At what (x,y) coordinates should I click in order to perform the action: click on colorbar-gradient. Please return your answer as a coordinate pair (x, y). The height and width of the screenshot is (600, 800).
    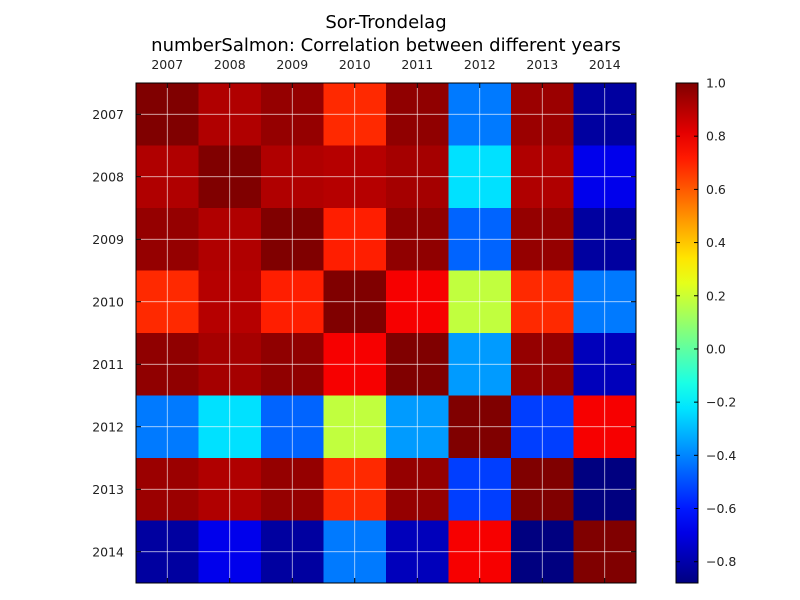
    Looking at the image, I should click on (687, 333).